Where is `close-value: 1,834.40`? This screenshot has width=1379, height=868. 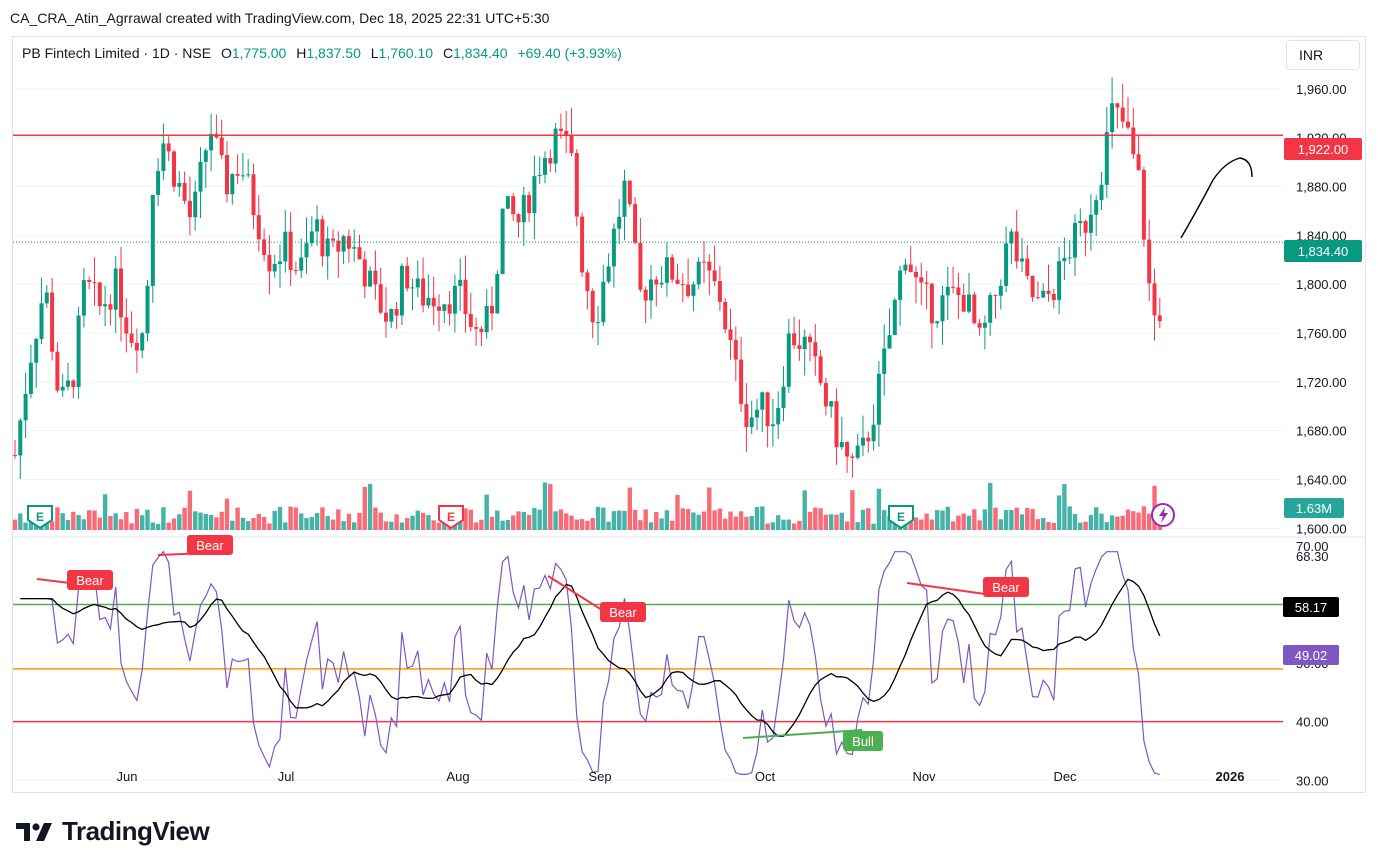
close-value: 1,834.40 is located at coordinates (480, 53).